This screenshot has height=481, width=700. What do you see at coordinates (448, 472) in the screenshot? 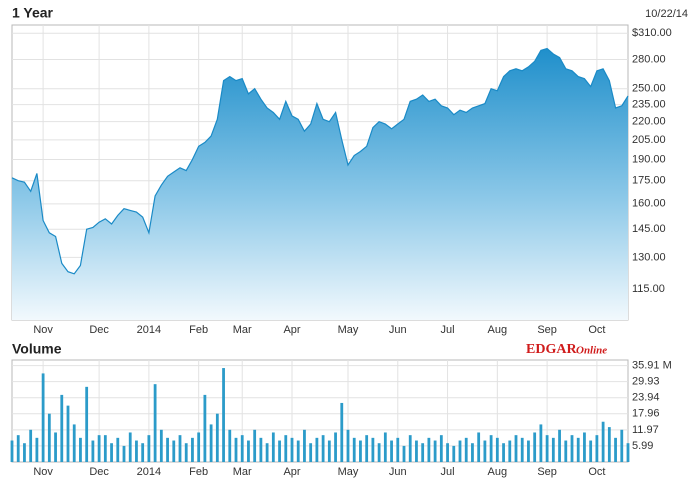
I see `x-tick-label: Jul` at bounding box center [448, 472].